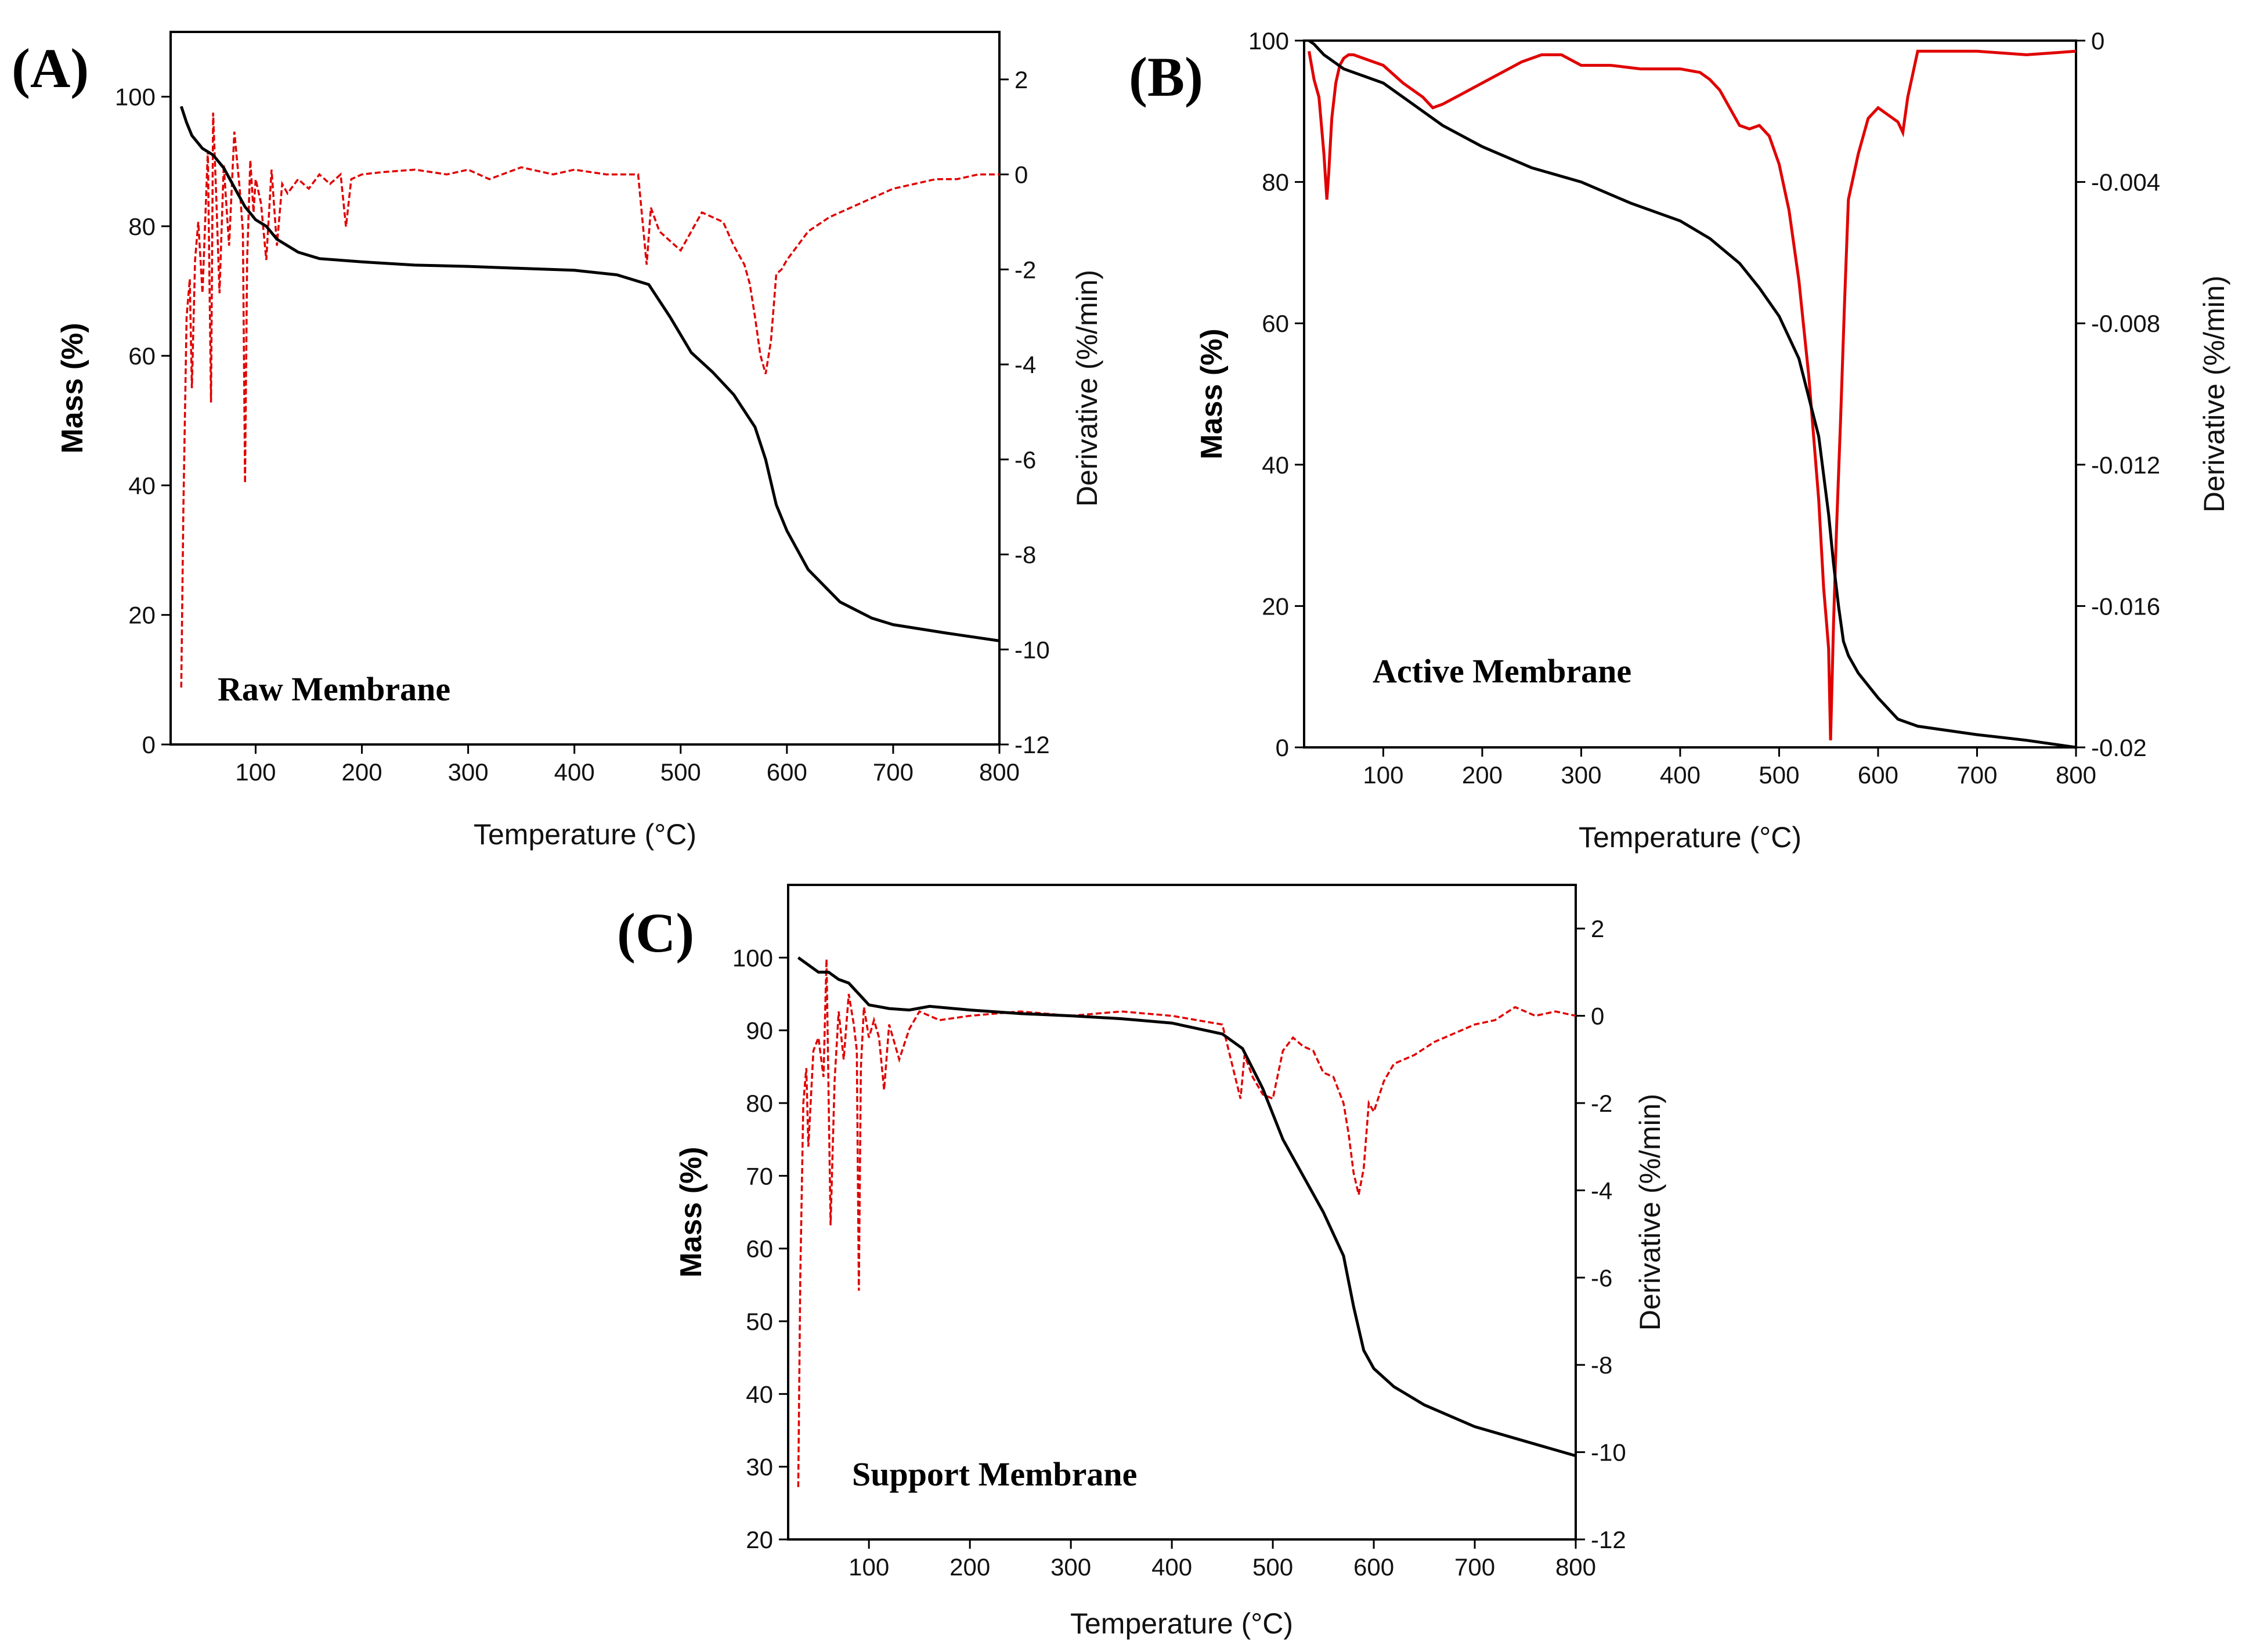 This screenshot has height=1652, width=2242. What do you see at coordinates (1276, 465) in the screenshot?
I see `panel-b-y-tick-label-40: 40` at bounding box center [1276, 465].